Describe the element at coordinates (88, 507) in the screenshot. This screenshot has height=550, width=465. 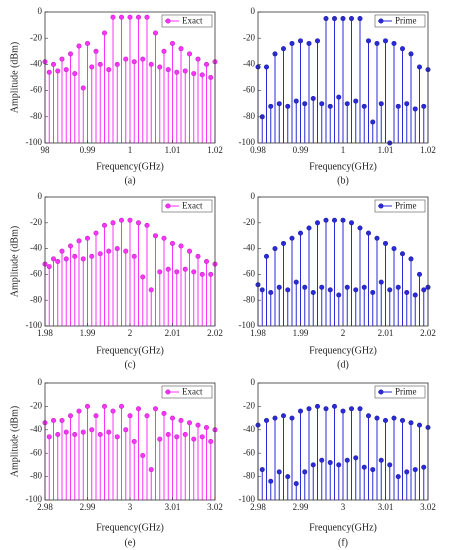
I see `x-tick-label: 2.99` at that location.